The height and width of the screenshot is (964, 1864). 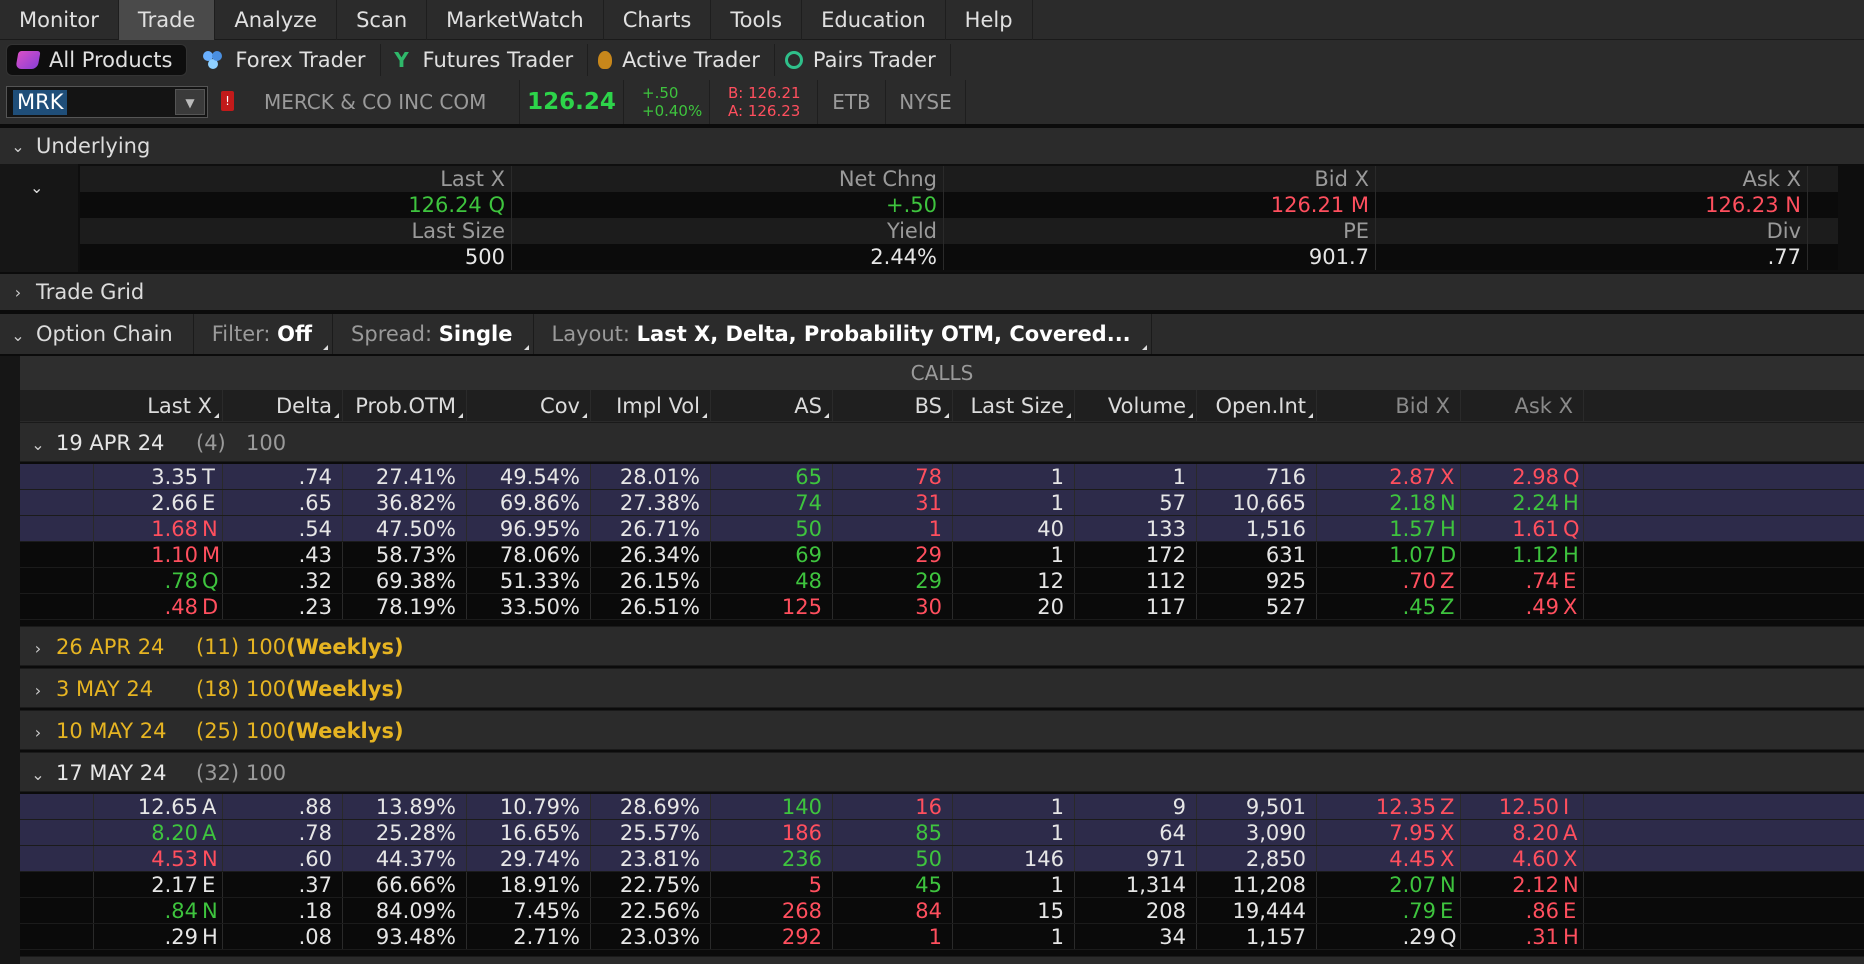 I want to click on as-cell: 186, so click(x=772, y=832).